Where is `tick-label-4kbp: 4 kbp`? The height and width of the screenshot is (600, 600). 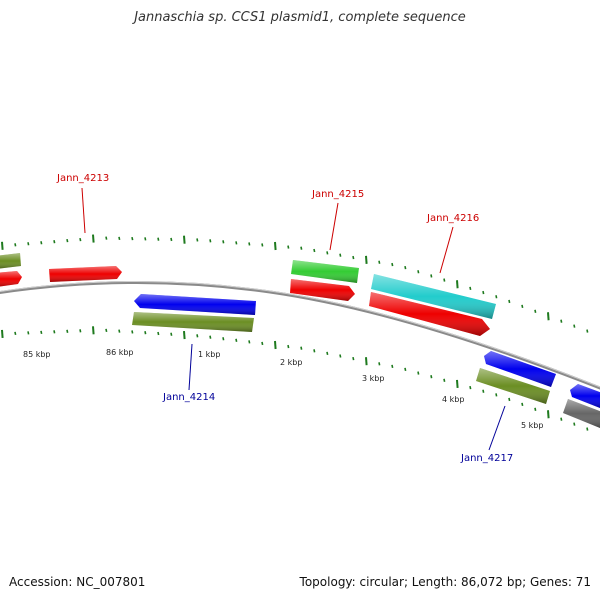
tick-label-4kbp: 4 kbp is located at coordinates (453, 399).